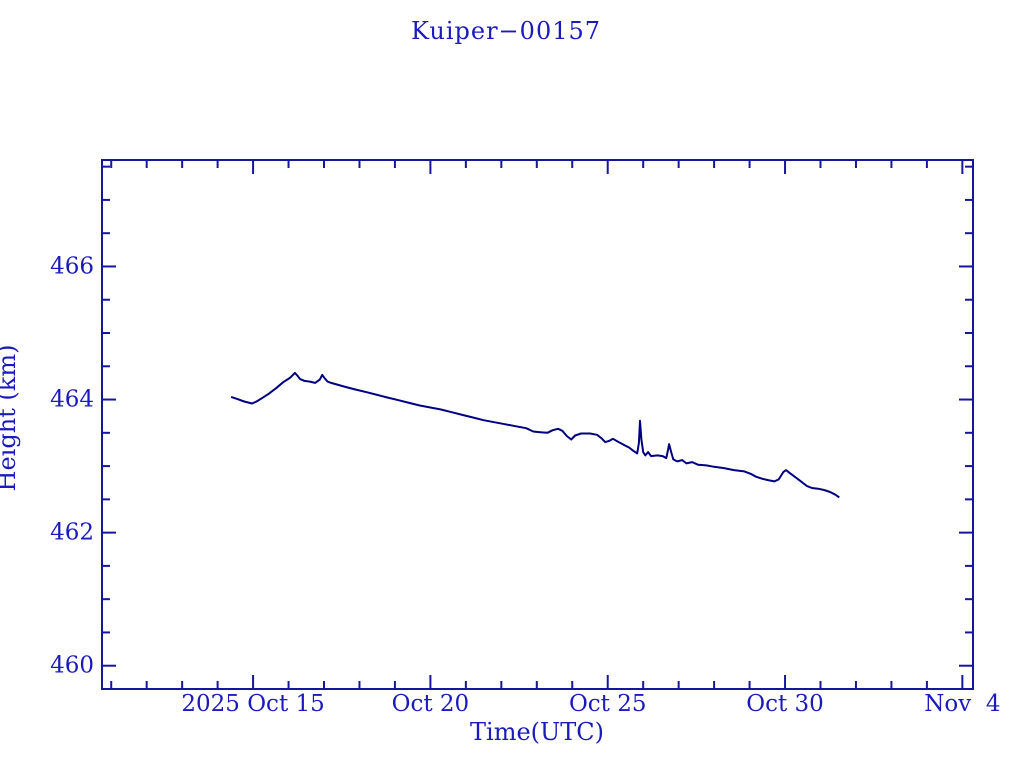  Describe the element at coordinates (785, 704) in the screenshot. I see `x-tick-label: Oct 30` at that location.